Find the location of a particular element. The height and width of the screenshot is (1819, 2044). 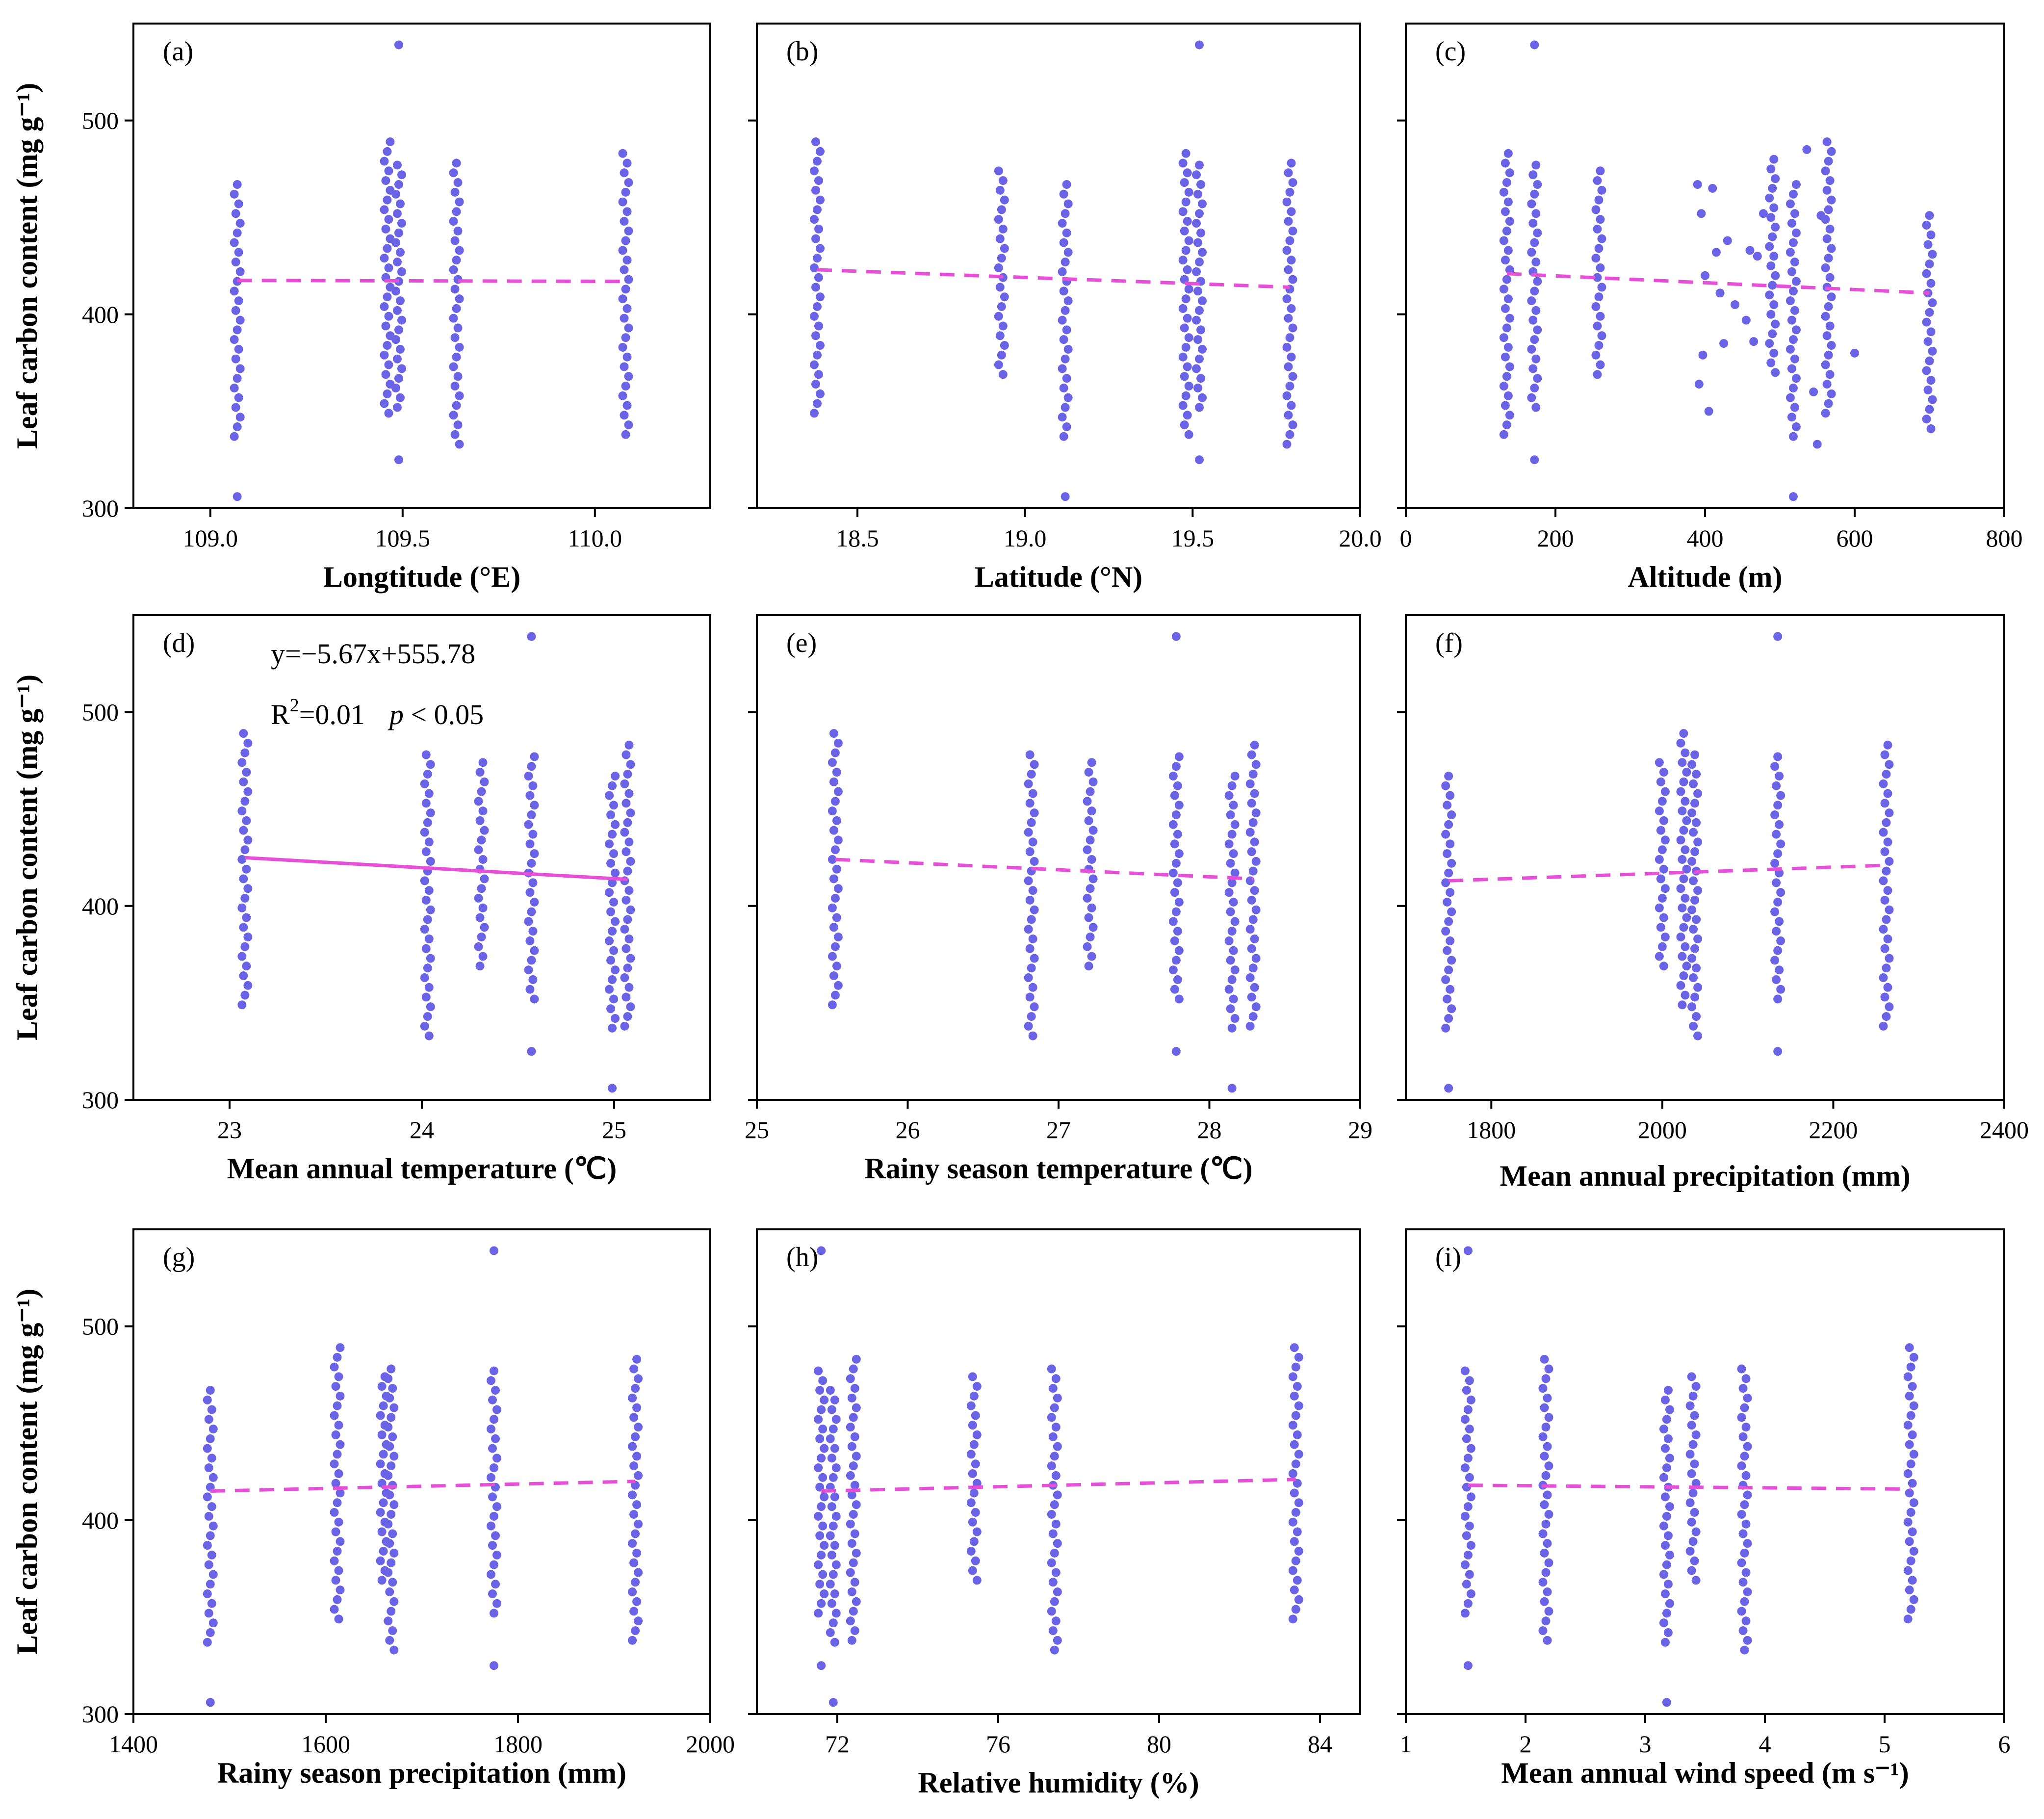

x-tick-label: 23 is located at coordinates (229, 1129).